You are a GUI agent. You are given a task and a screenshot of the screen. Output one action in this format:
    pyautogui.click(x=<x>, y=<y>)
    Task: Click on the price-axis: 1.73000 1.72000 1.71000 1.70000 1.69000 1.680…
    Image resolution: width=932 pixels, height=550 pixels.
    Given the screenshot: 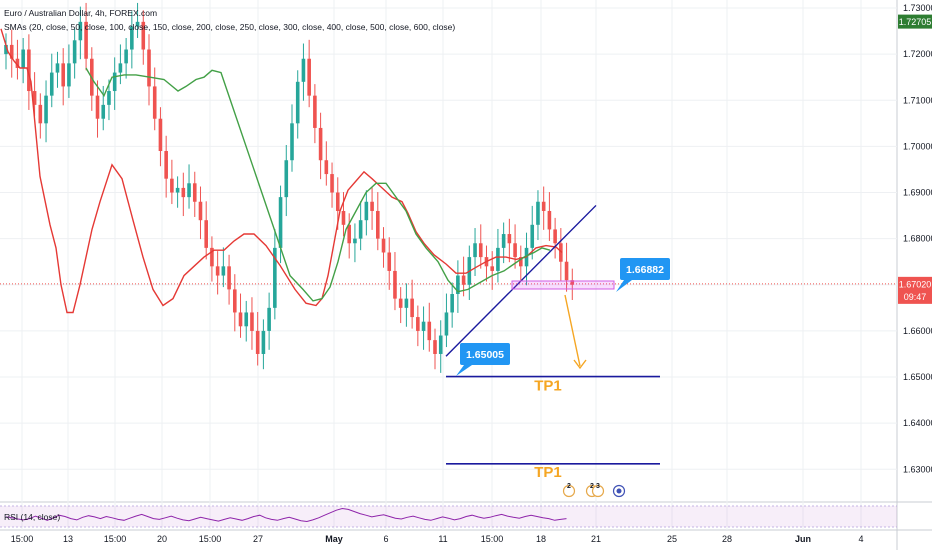 What is the action you would take?
    pyautogui.click(x=915, y=238)
    